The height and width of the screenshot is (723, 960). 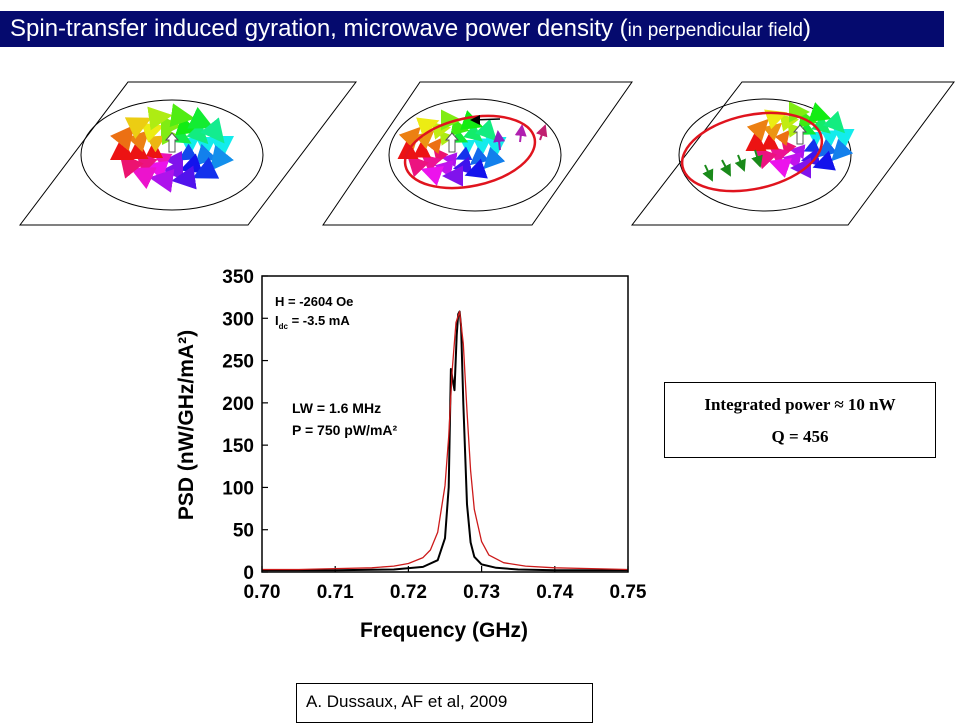 What do you see at coordinates (284, 326) in the screenshot?
I see `current-subscript: dc` at bounding box center [284, 326].